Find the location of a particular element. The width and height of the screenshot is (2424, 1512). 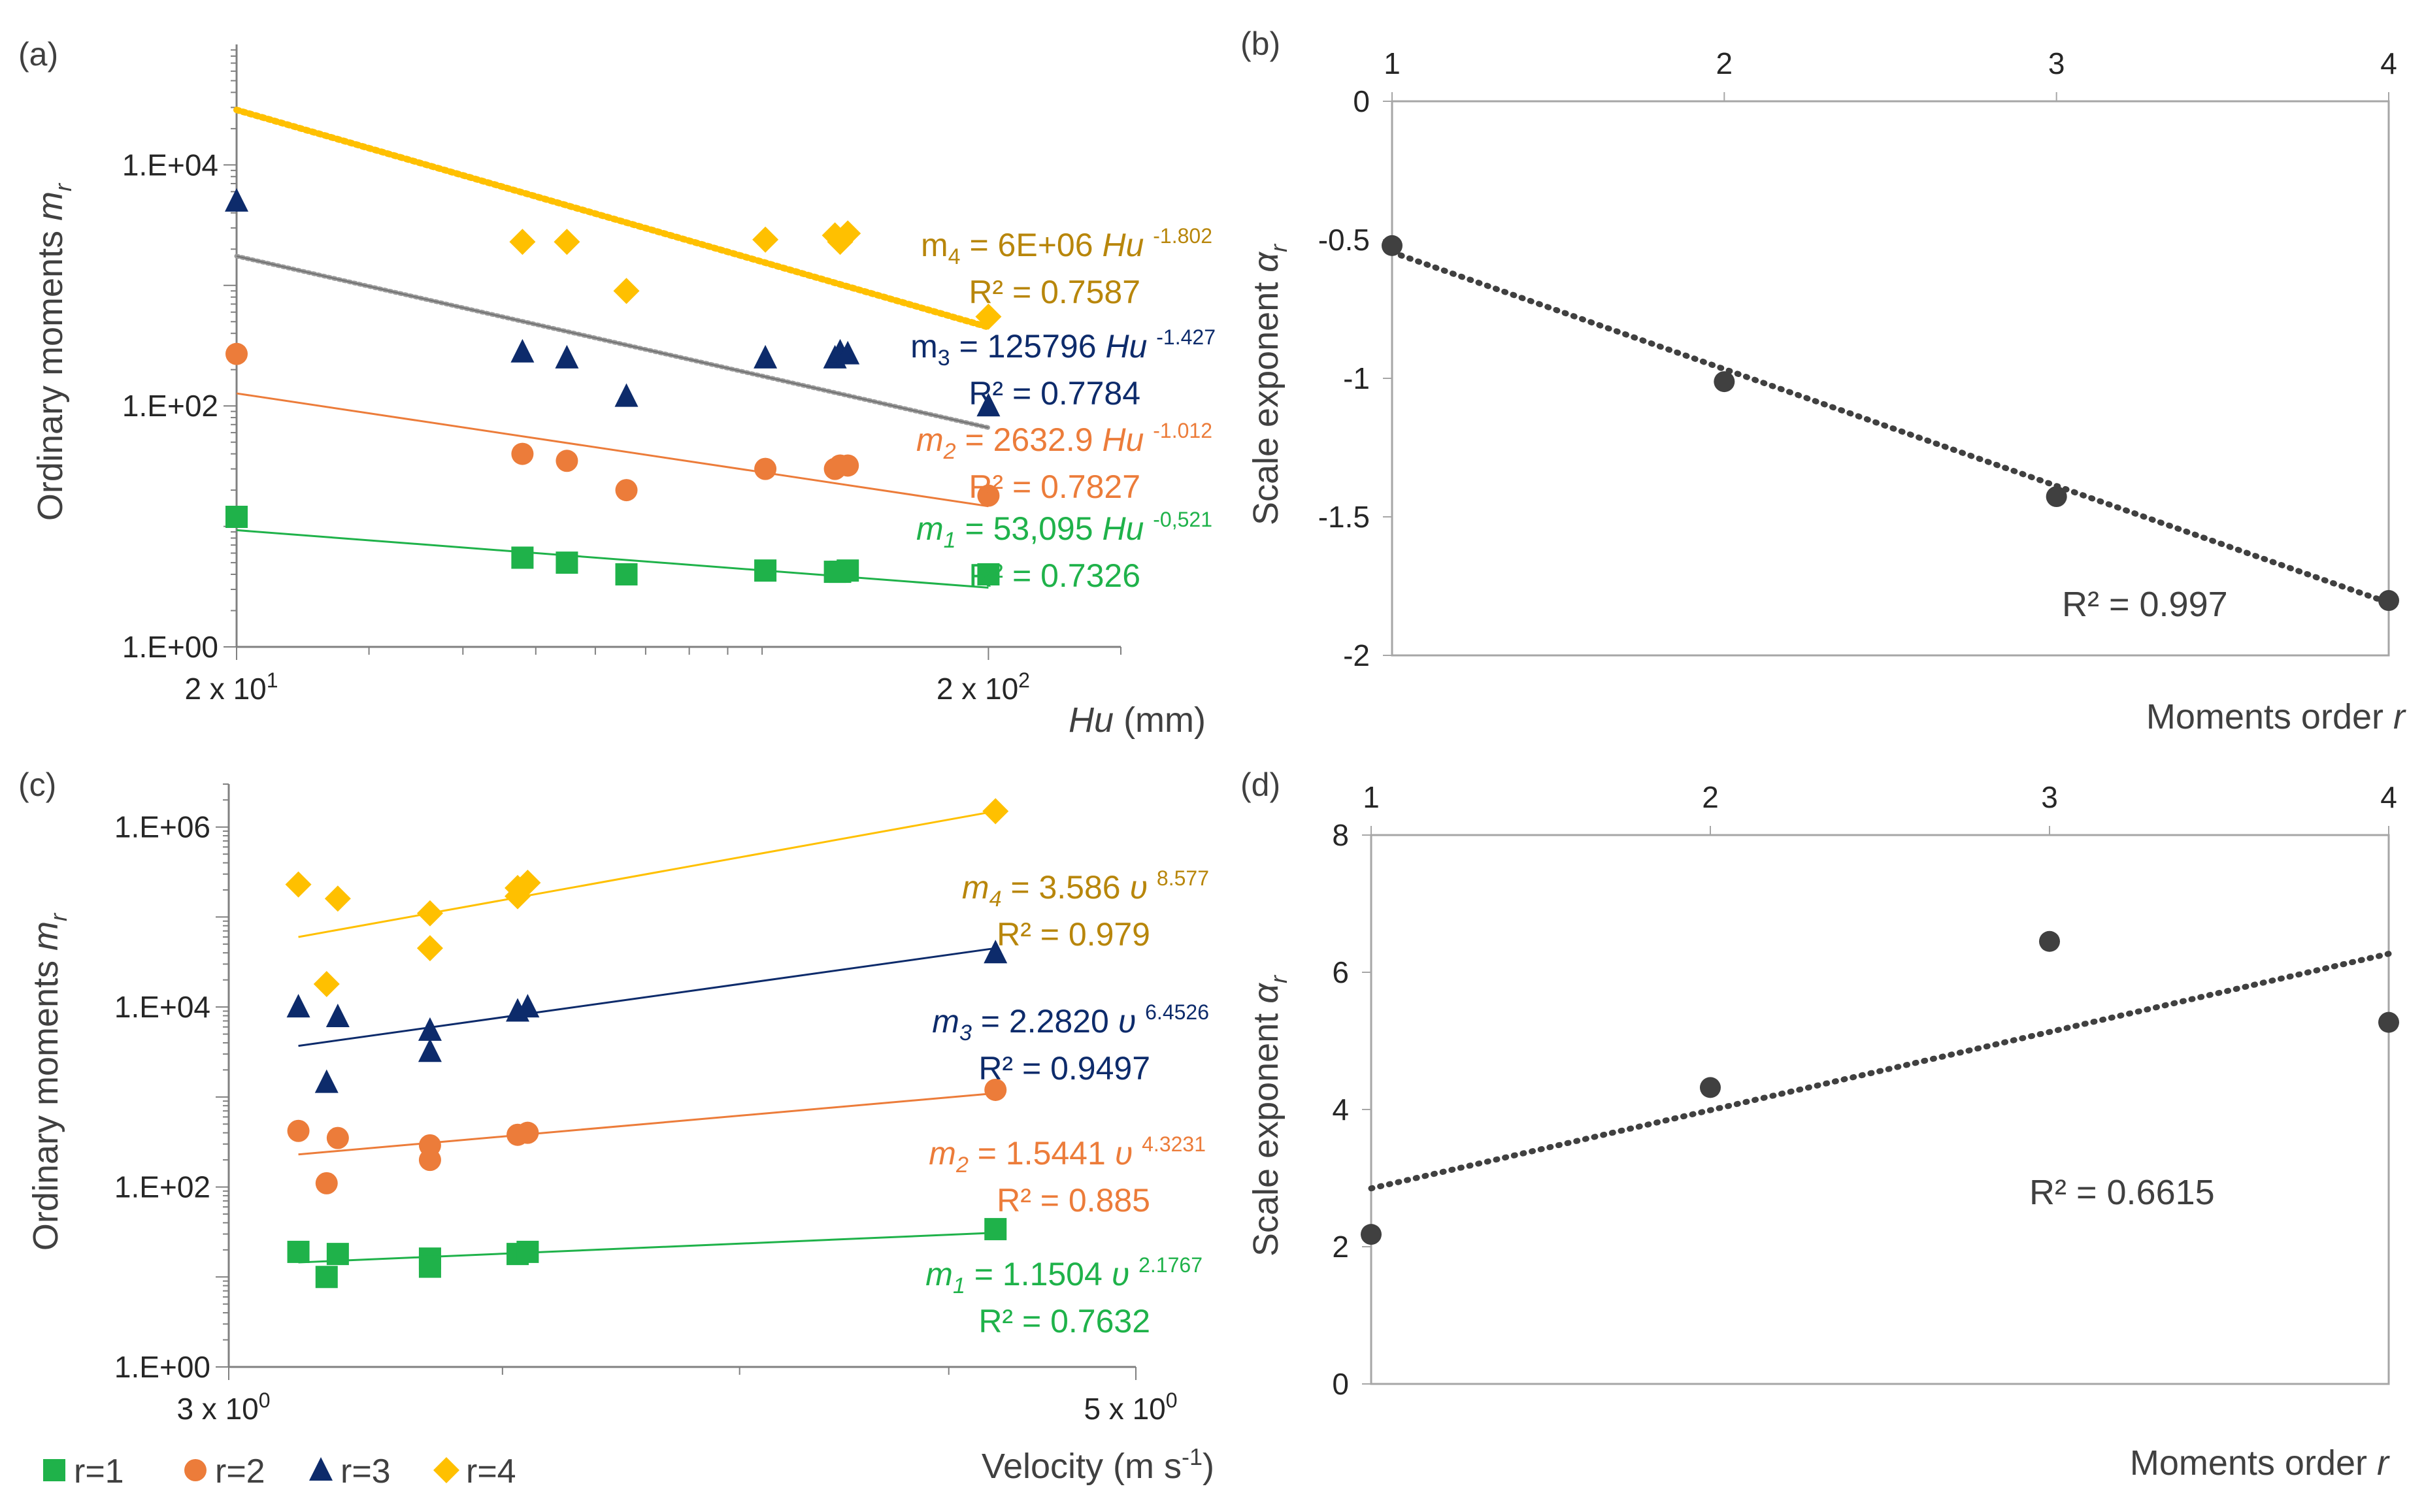

equation-0: m4 = 3.586 υ 8.577 is located at coordinates (1085, 889).